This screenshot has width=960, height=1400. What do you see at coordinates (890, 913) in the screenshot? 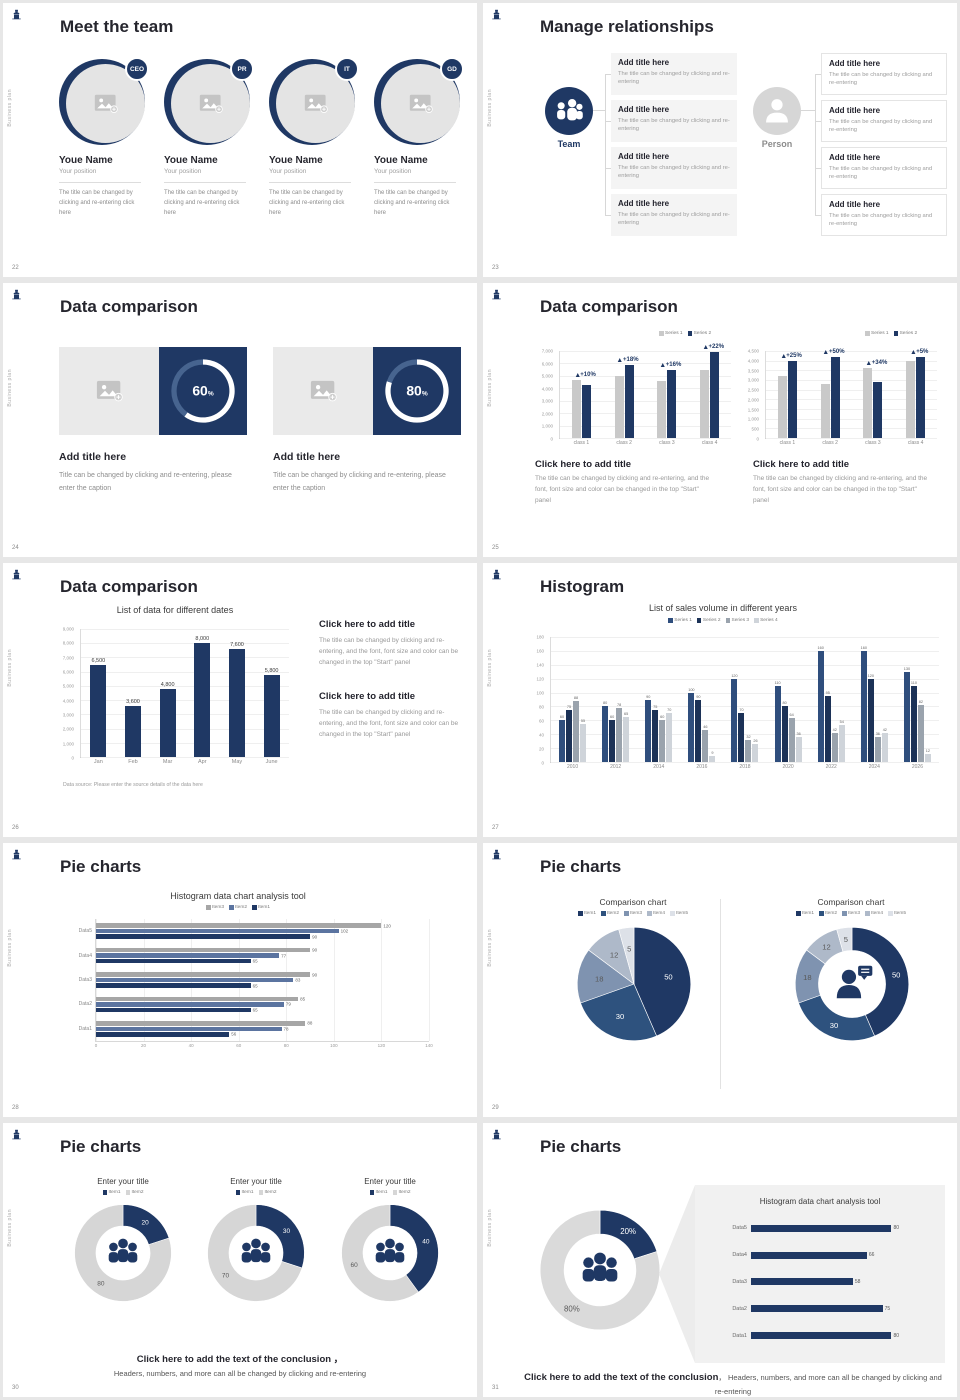
I see `legend-swatch` at bounding box center [890, 913].